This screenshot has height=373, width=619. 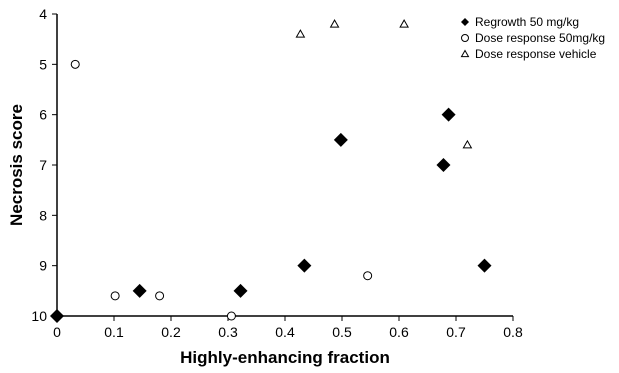 What do you see at coordinates (513, 332) in the screenshot?
I see `x-tick-label: 0.8` at bounding box center [513, 332].